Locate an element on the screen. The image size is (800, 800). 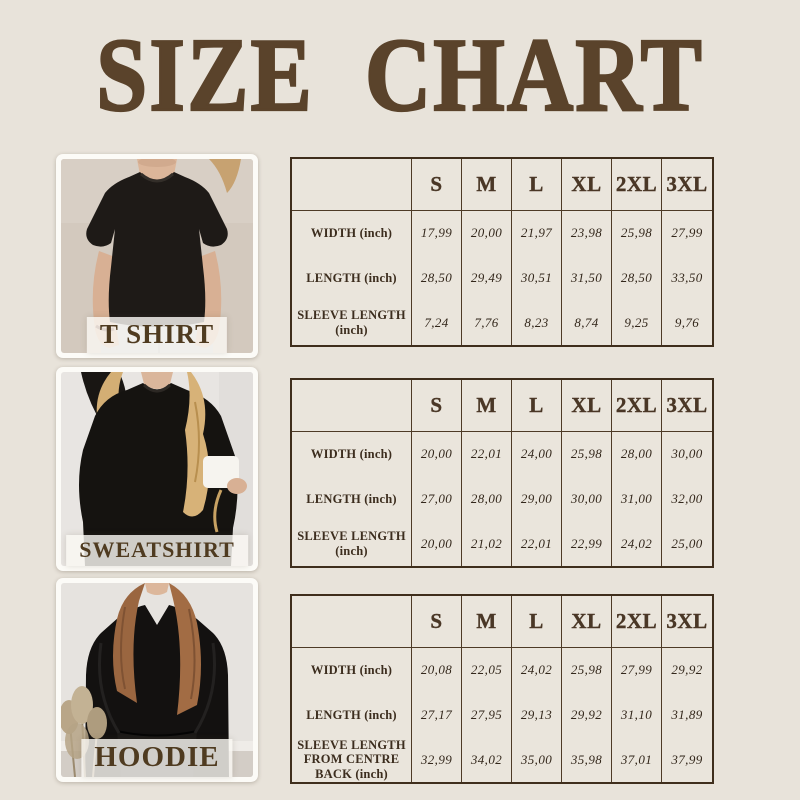
measurement-value: 37,01 is located at coordinates (637, 759).